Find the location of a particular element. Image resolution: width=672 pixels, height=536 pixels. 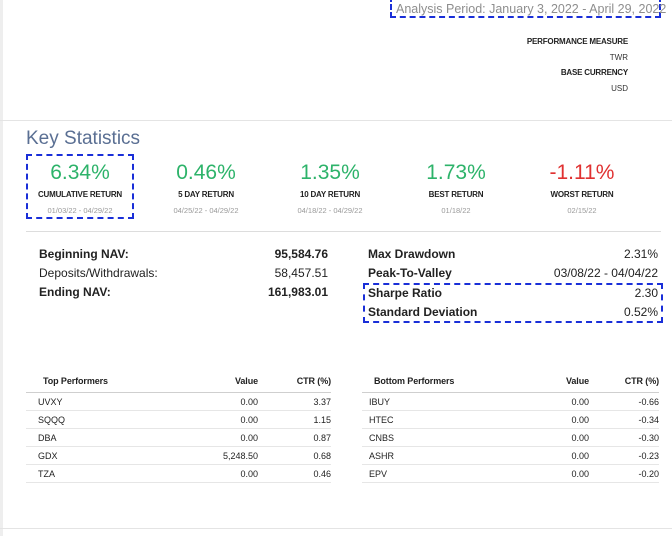

table-row: TZA 0.00 0.46 is located at coordinates (178, 473).